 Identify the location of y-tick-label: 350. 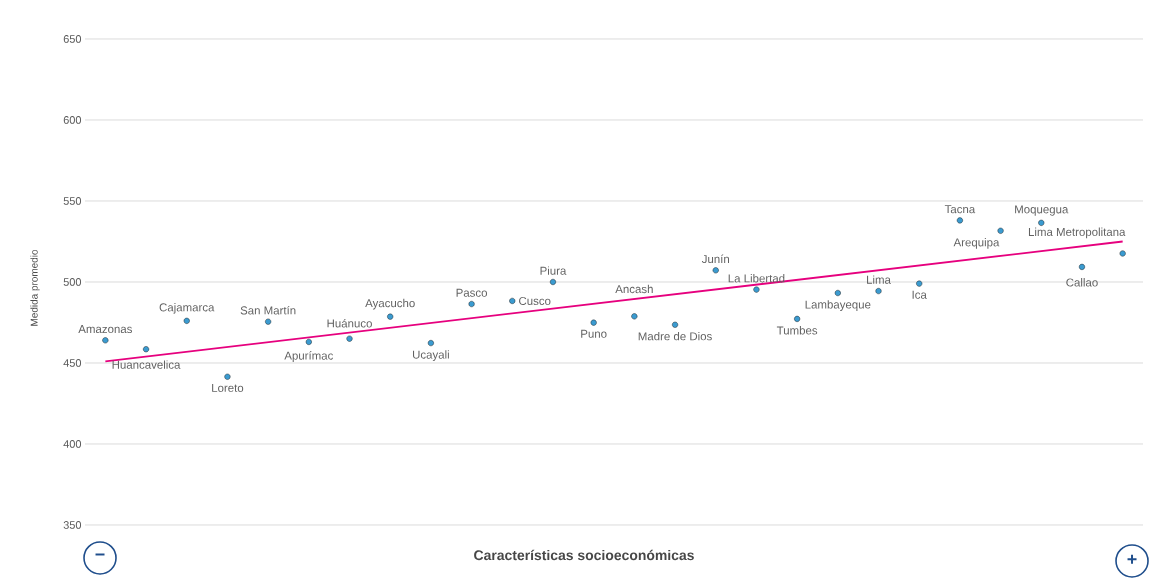
(72, 525).